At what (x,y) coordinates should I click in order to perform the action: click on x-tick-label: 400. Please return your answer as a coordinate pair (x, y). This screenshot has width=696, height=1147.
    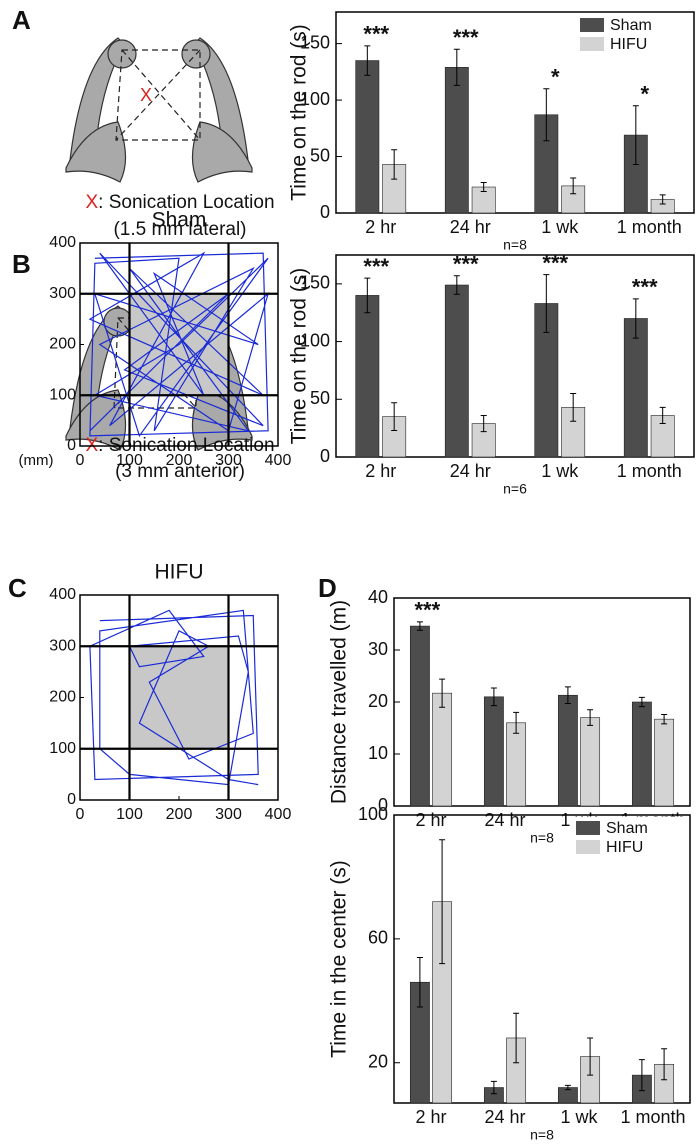
    Looking at the image, I should click on (278, 814).